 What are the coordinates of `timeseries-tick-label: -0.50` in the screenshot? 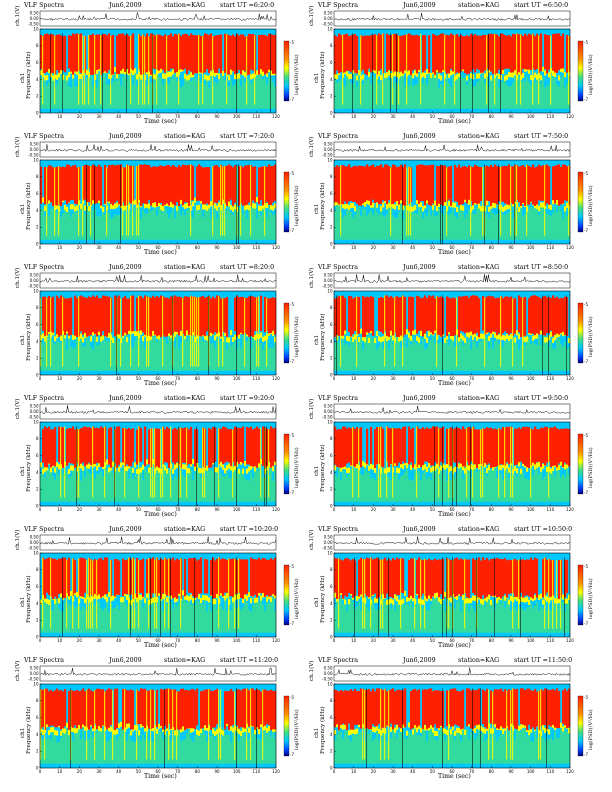 It's located at (327, 285).